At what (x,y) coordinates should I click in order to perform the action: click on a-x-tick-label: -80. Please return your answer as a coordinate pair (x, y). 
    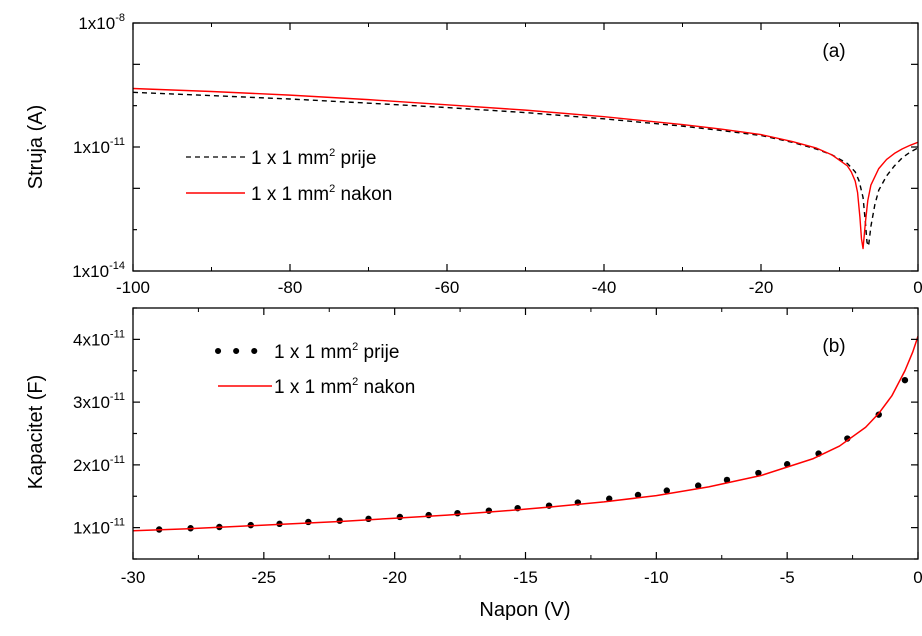
    Looking at the image, I should click on (290, 287).